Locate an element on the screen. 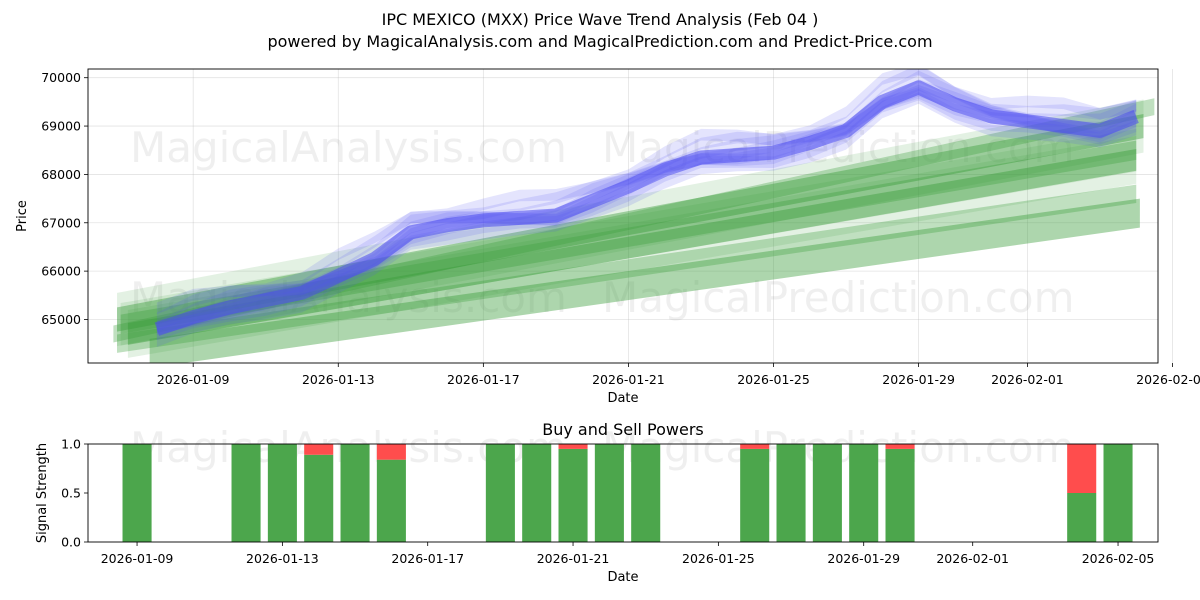  top-x-tick-label: 2026-01-21 is located at coordinates (628, 379).